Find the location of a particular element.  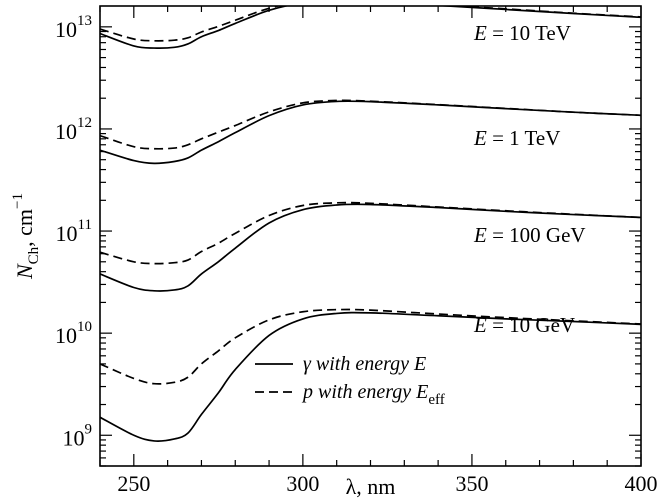

energy-label: E = 1 TeV is located at coordinates (516, 138).